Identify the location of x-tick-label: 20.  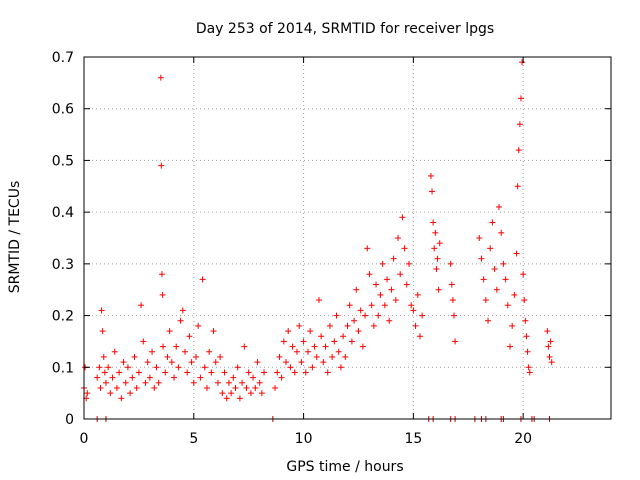
(523, 439).